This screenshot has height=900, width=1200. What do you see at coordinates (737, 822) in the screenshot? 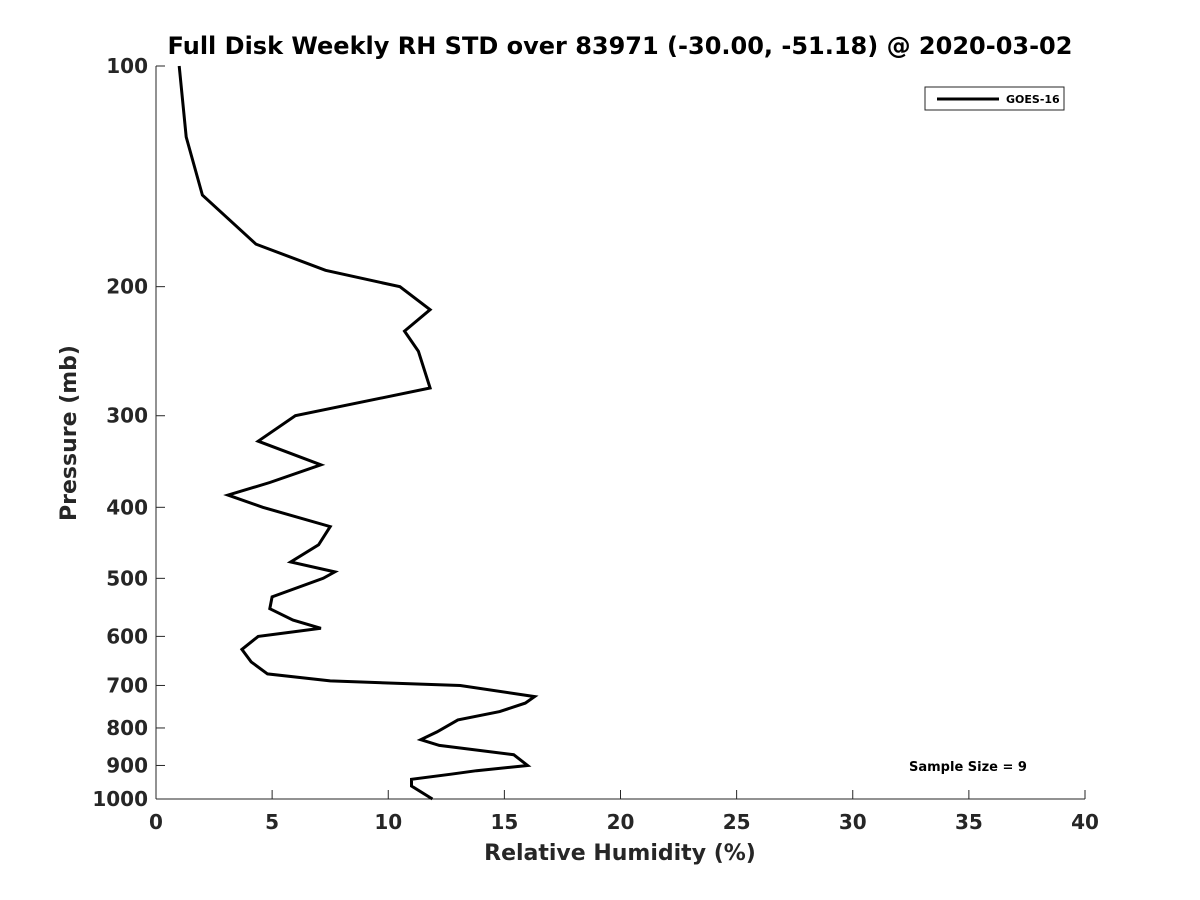
I see `x-tick-label: 25` at bounding box center [737, 822].